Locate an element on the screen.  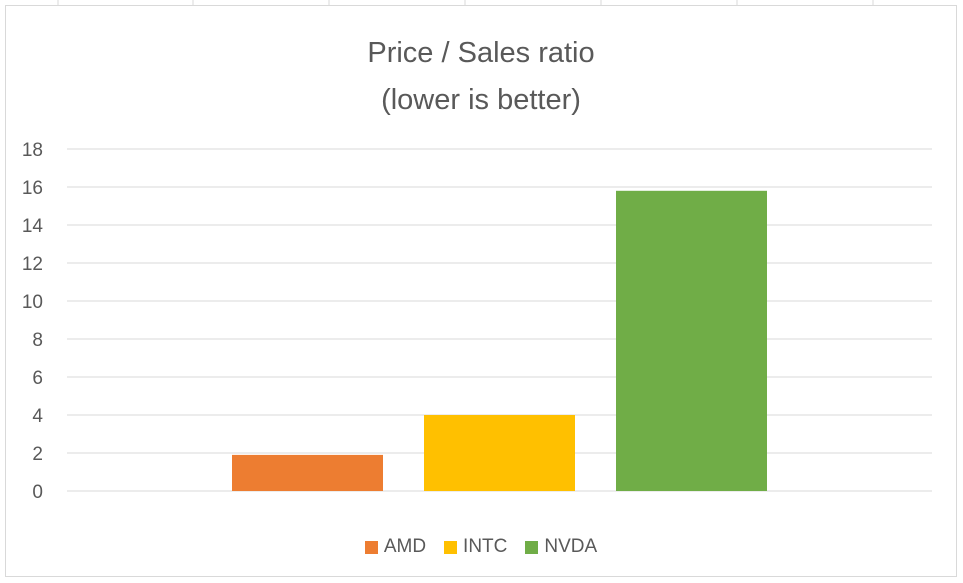
y-tick-label: 2 is located at coordinates (37, 454).